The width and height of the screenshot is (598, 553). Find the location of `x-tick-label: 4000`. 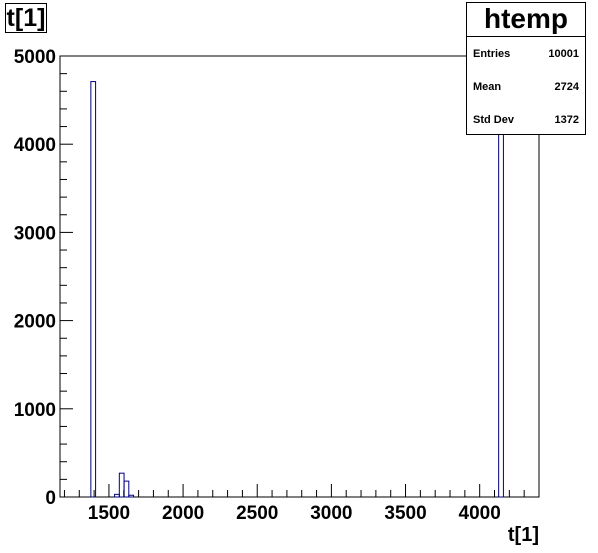

x-tick-label: 4000 is located at coordinates (480, 513).